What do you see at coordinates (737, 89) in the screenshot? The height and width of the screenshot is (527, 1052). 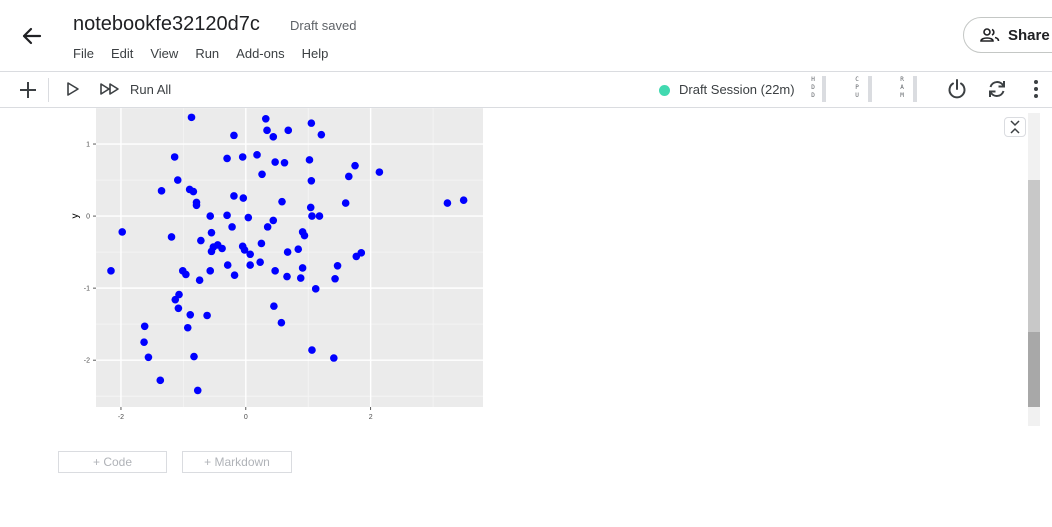 I see `session-label: Draft Session (22m)` at bounding box center [737, 89].